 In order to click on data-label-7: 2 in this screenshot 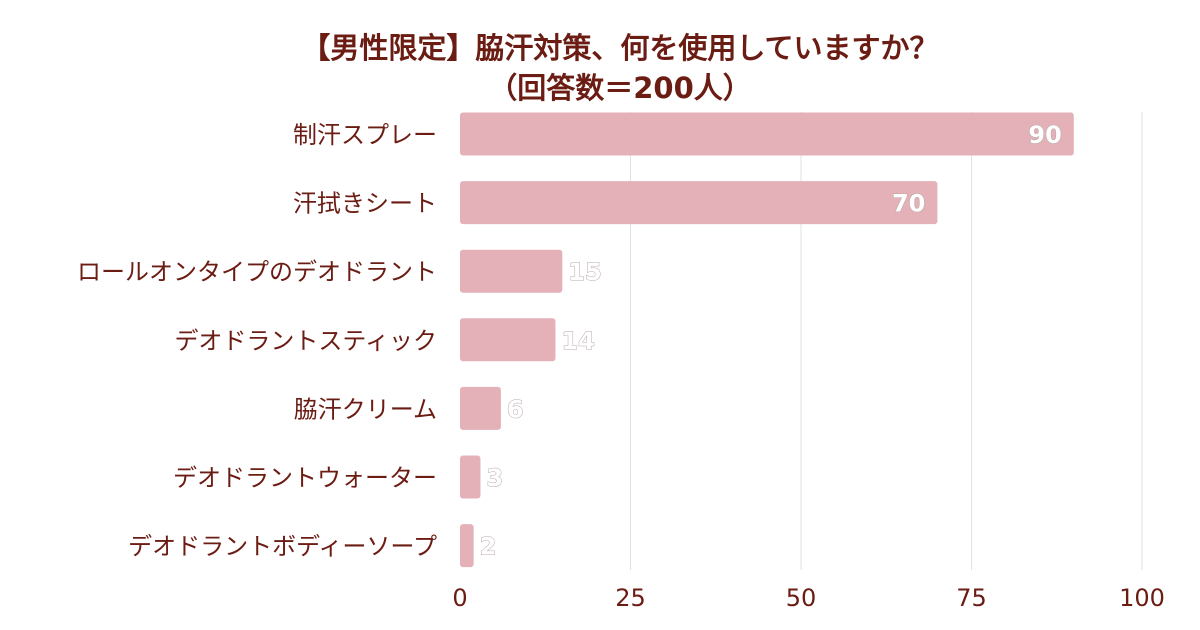, I will do `click(488, 547)`.